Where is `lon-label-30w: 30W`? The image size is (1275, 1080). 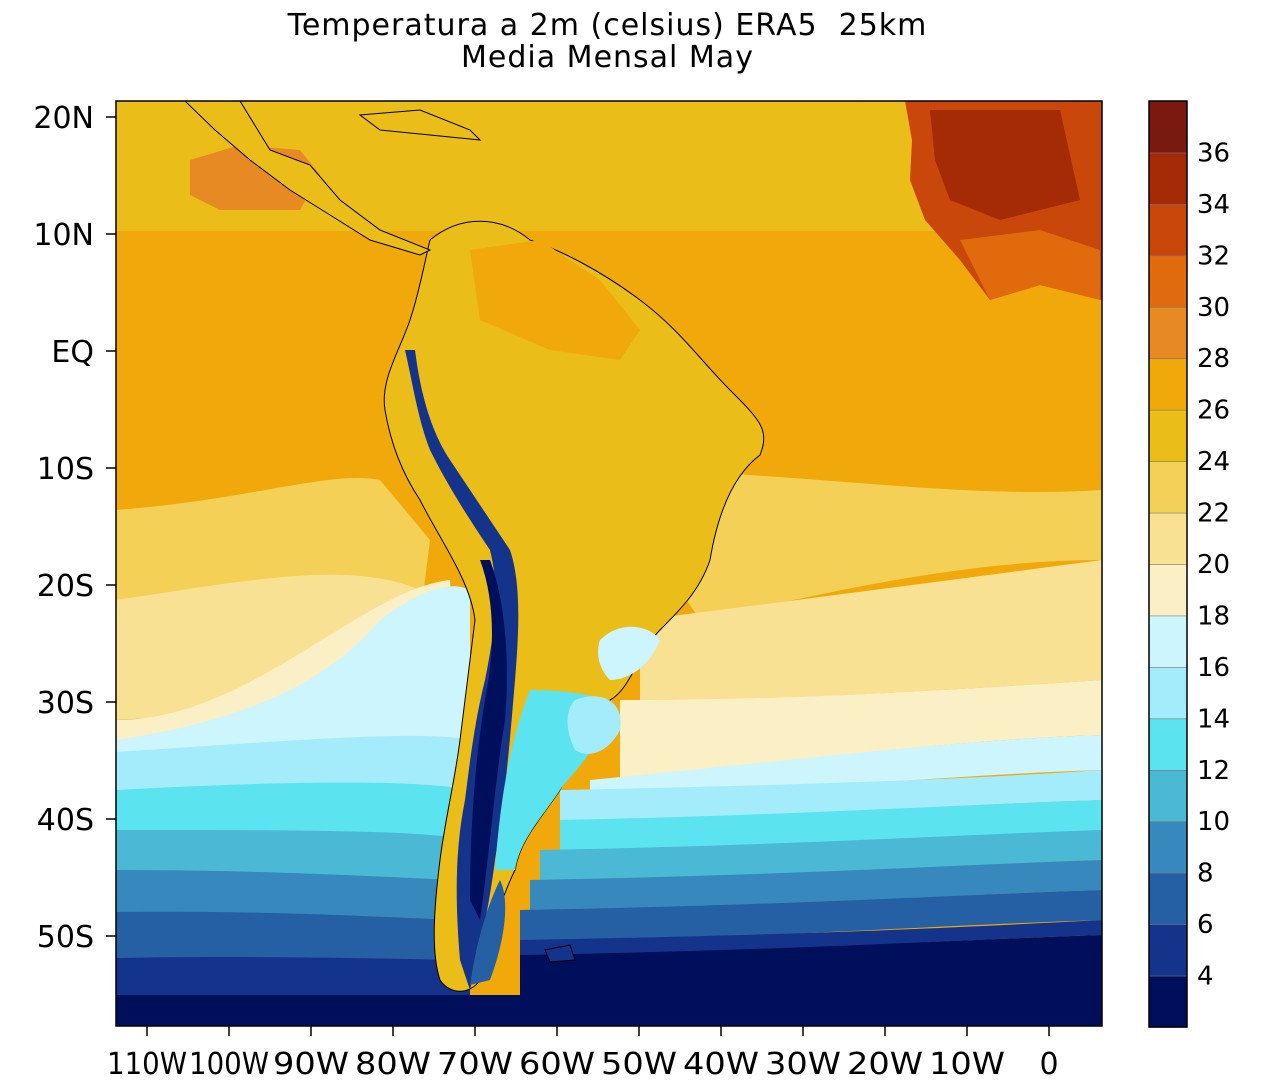 lon-label-30w: 30W is located at coordinates (803, 1063).